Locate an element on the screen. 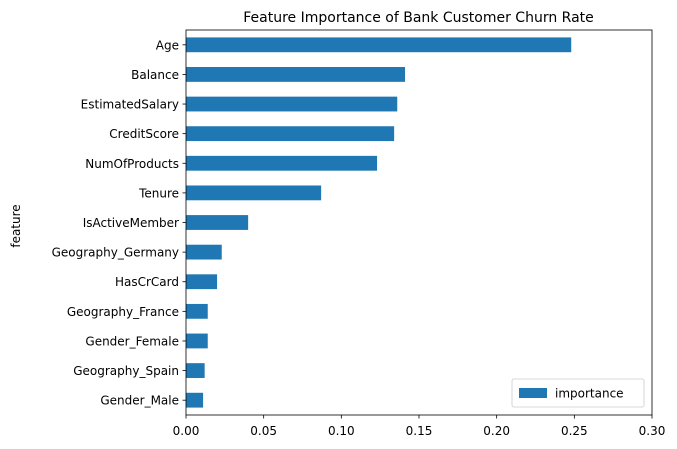  x-tick-label: 0.00 is located at coordinates (186, 431).